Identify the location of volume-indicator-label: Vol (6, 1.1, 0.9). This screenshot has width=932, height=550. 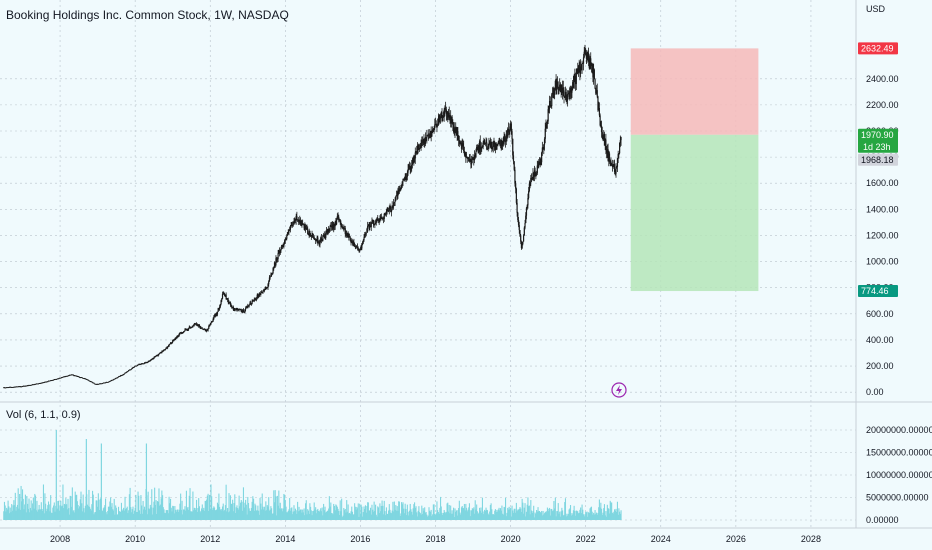
(43, 415).